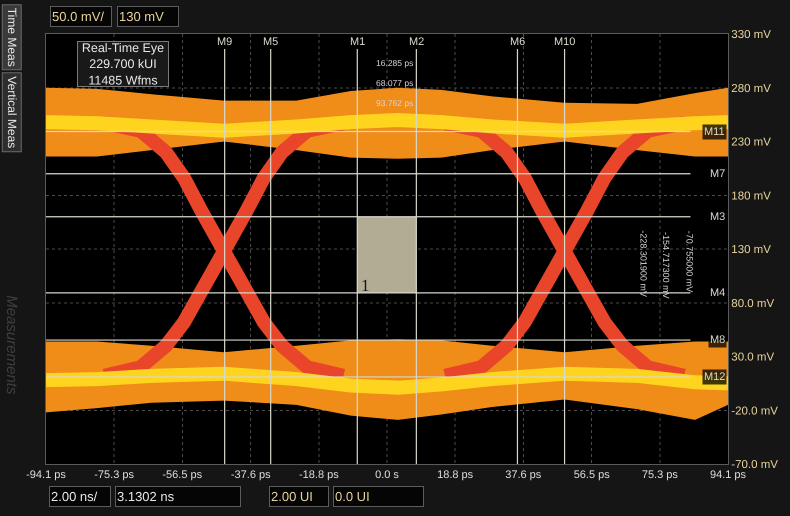 The width and height of the screenshot is (790, 516). What do you see at coordinates (224, 42) in the screenshot?
I see `ref-line-label: M9` at bounding box center [224, 42].